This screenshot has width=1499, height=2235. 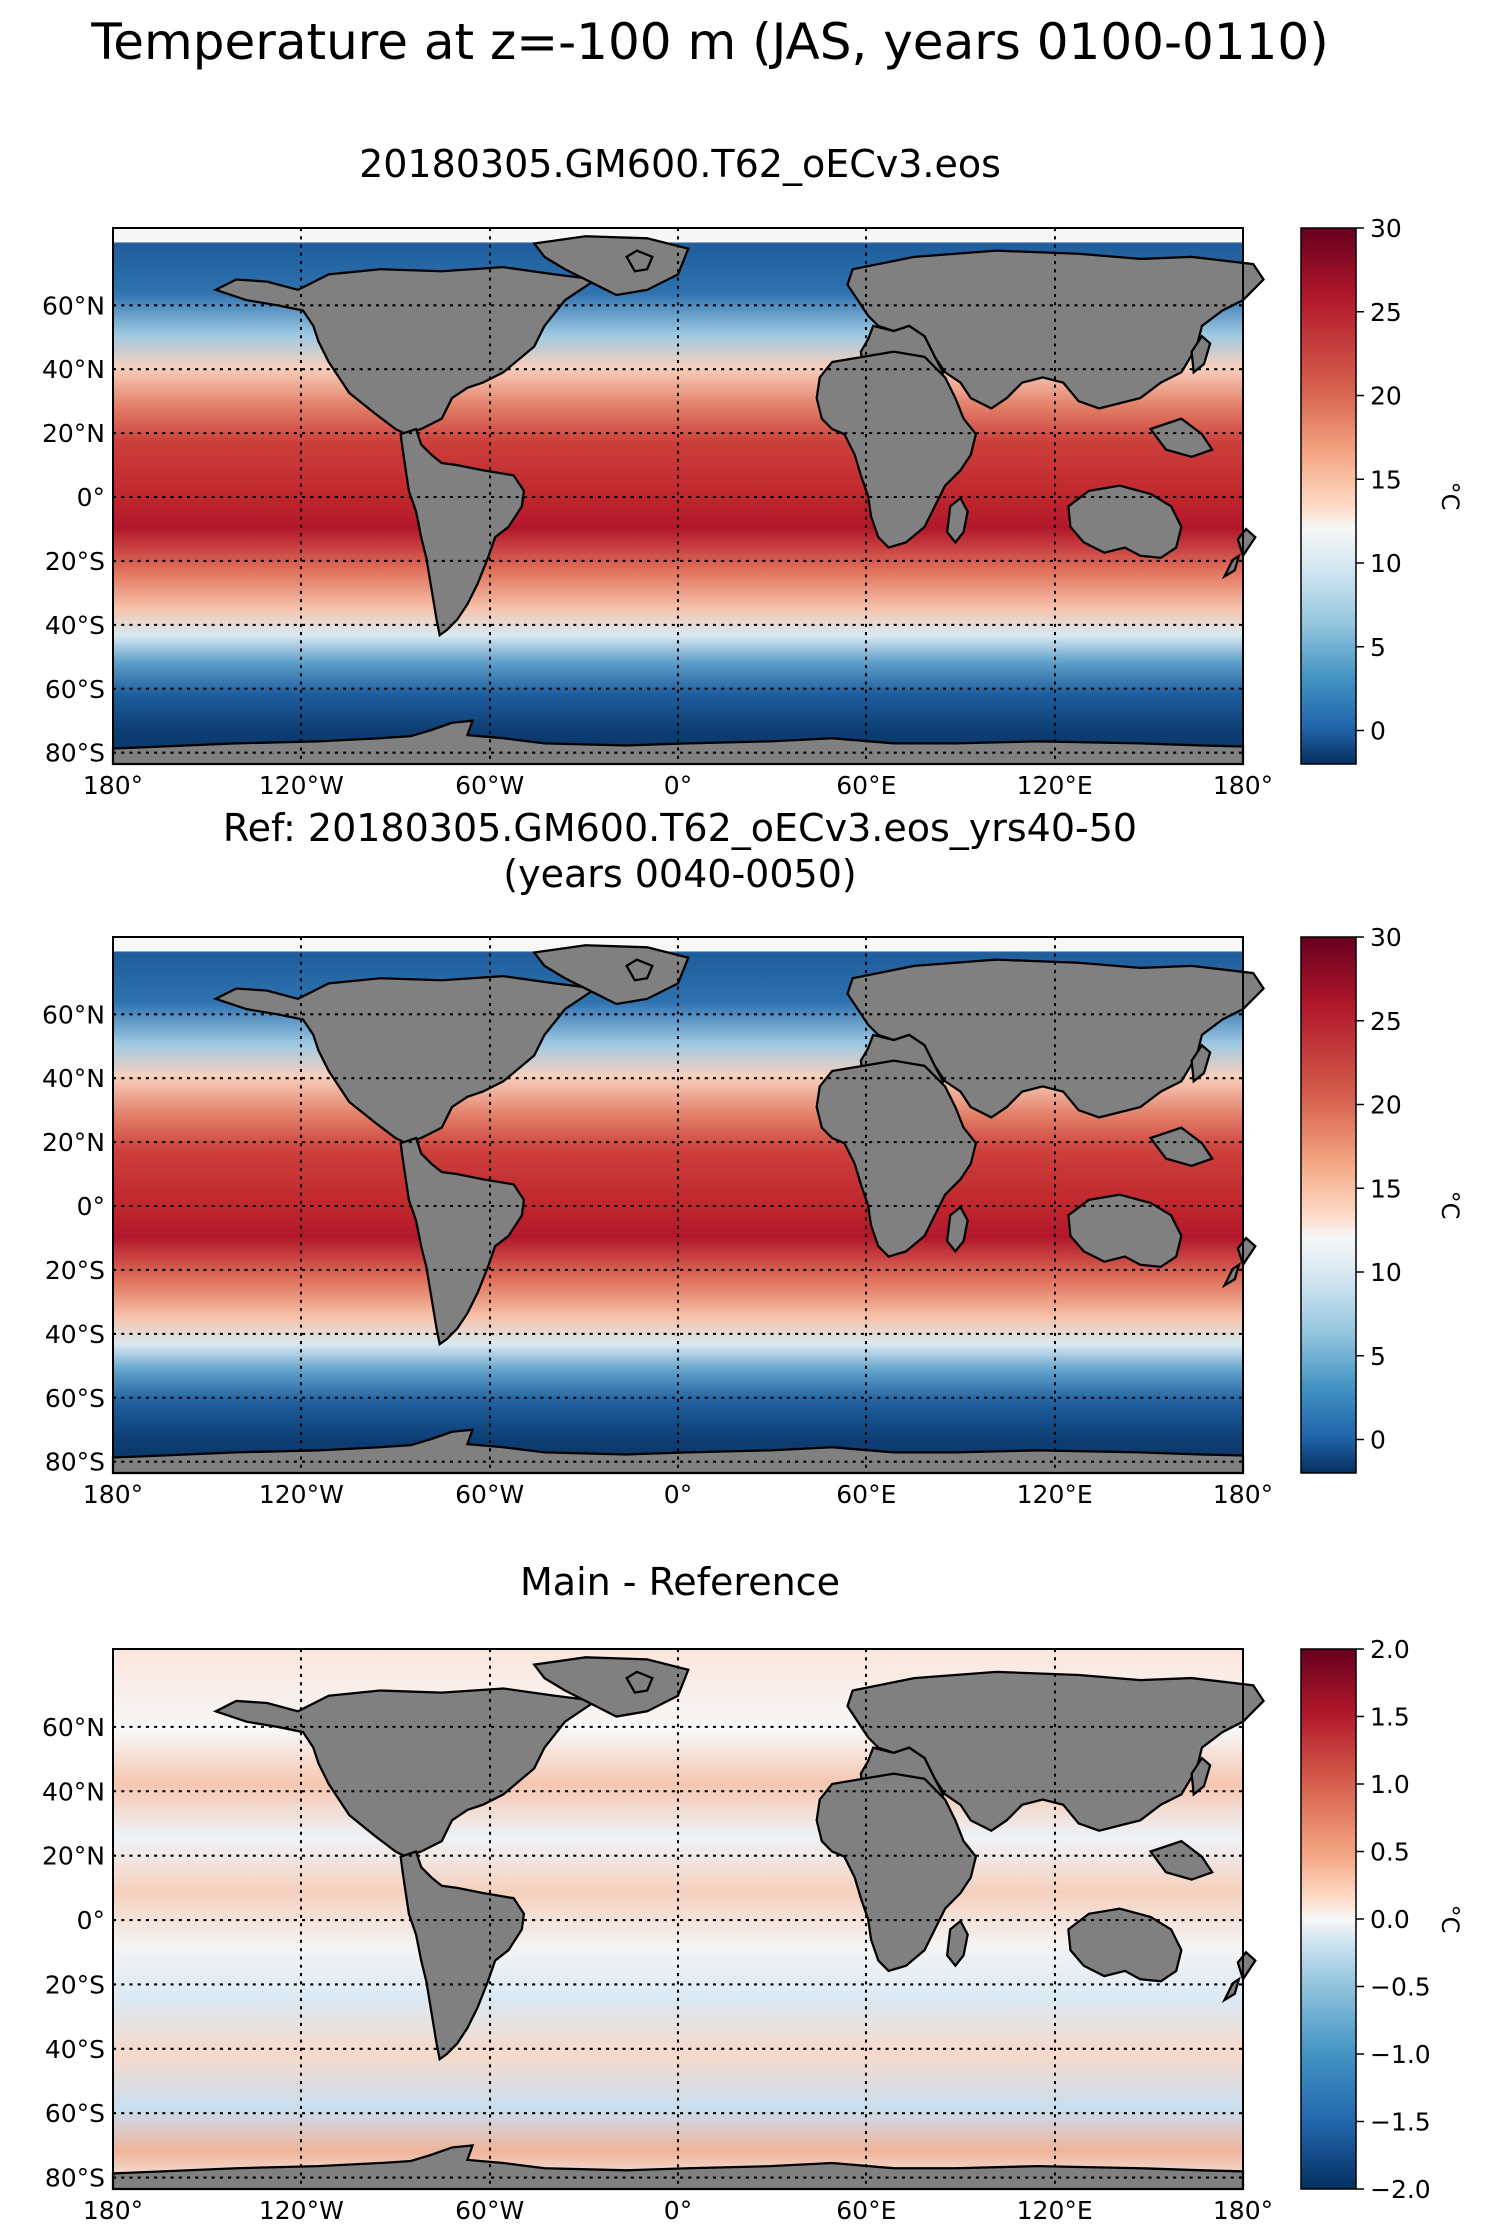 I want to click on panel1-title: 20180305.GM600.T62_oECv3.eos, so click(x=680, y=164).